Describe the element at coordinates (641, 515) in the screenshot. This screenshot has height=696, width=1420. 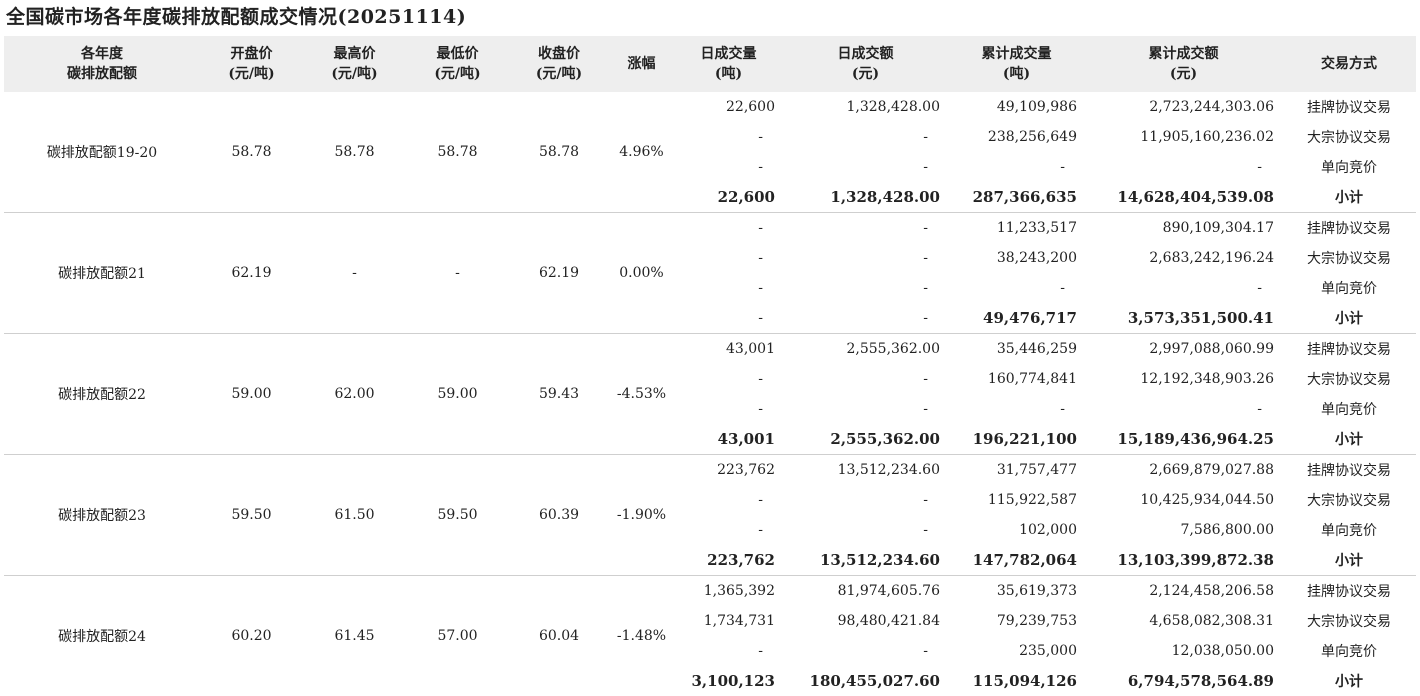
I see `price-change: -1.90%` at that location.